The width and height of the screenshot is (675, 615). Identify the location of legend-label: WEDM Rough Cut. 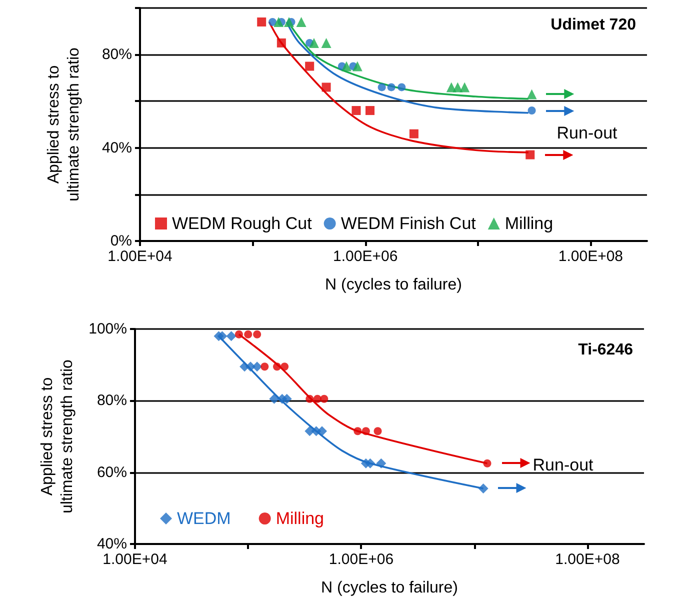
(242, 223).